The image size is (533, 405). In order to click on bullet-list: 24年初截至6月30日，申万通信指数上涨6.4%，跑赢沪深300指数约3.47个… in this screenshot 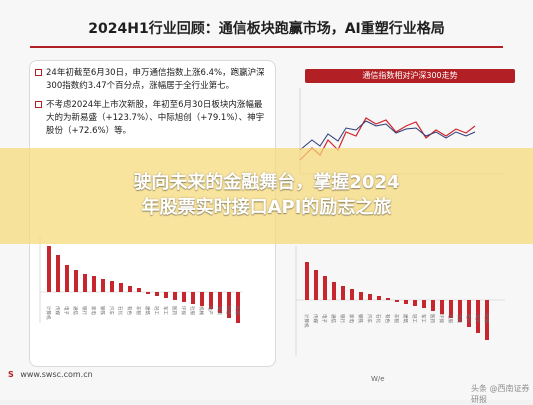, I will do `click(152, 105)`.